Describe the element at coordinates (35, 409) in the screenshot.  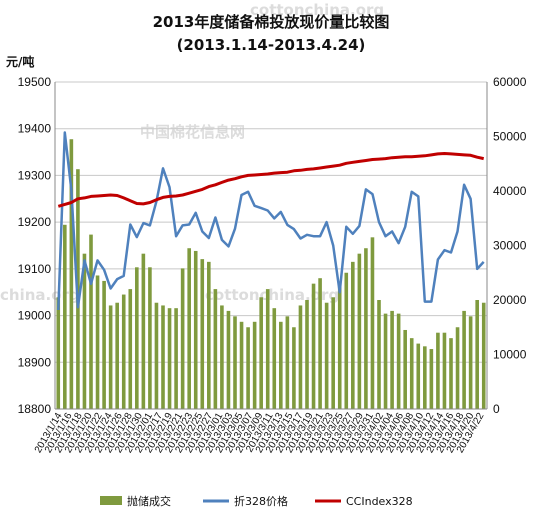
I see `y-left-tick-label: 18800` at that location.